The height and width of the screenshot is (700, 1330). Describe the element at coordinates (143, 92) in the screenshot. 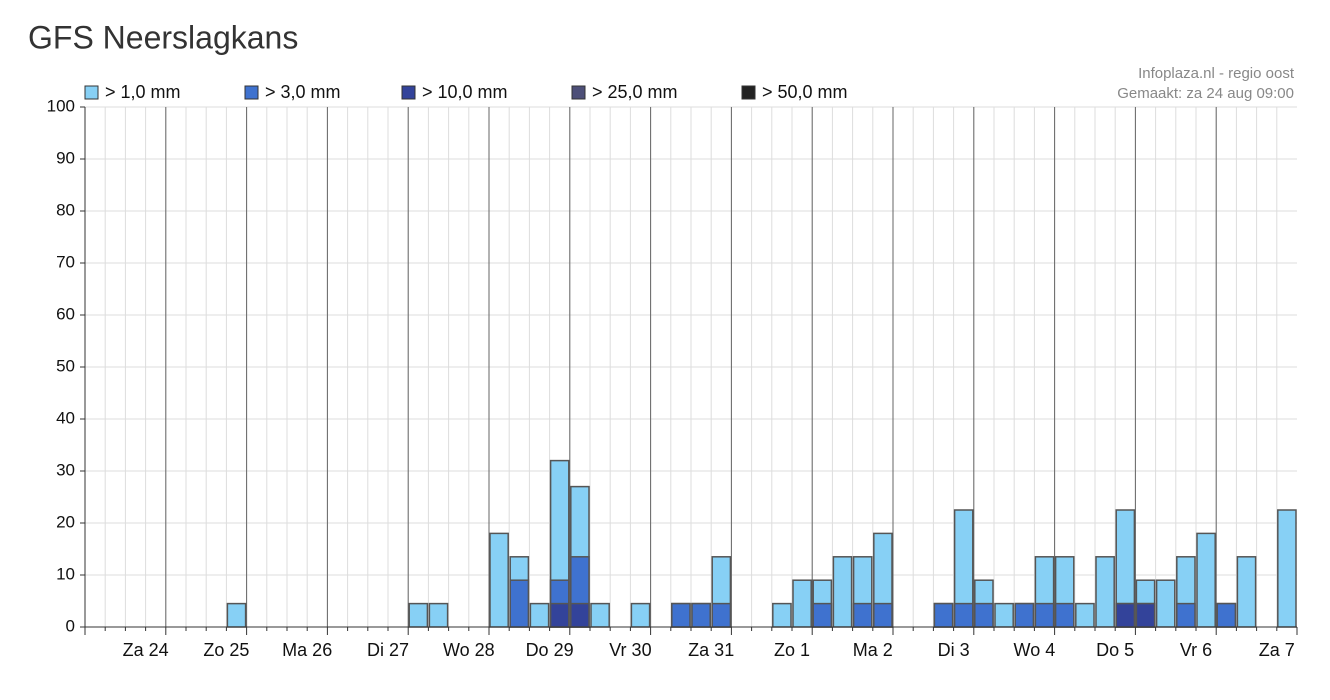

I see `legend-label: > 1,0 mm` at that location.